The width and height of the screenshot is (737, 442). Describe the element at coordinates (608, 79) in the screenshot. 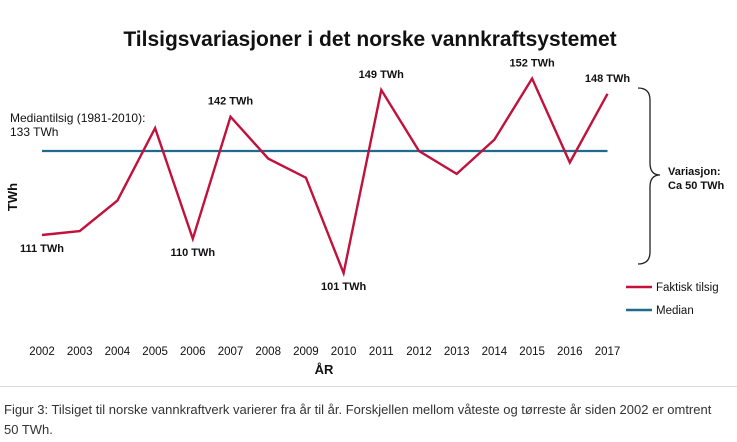

I see `data-label-2017: 148 TWh` at that location.